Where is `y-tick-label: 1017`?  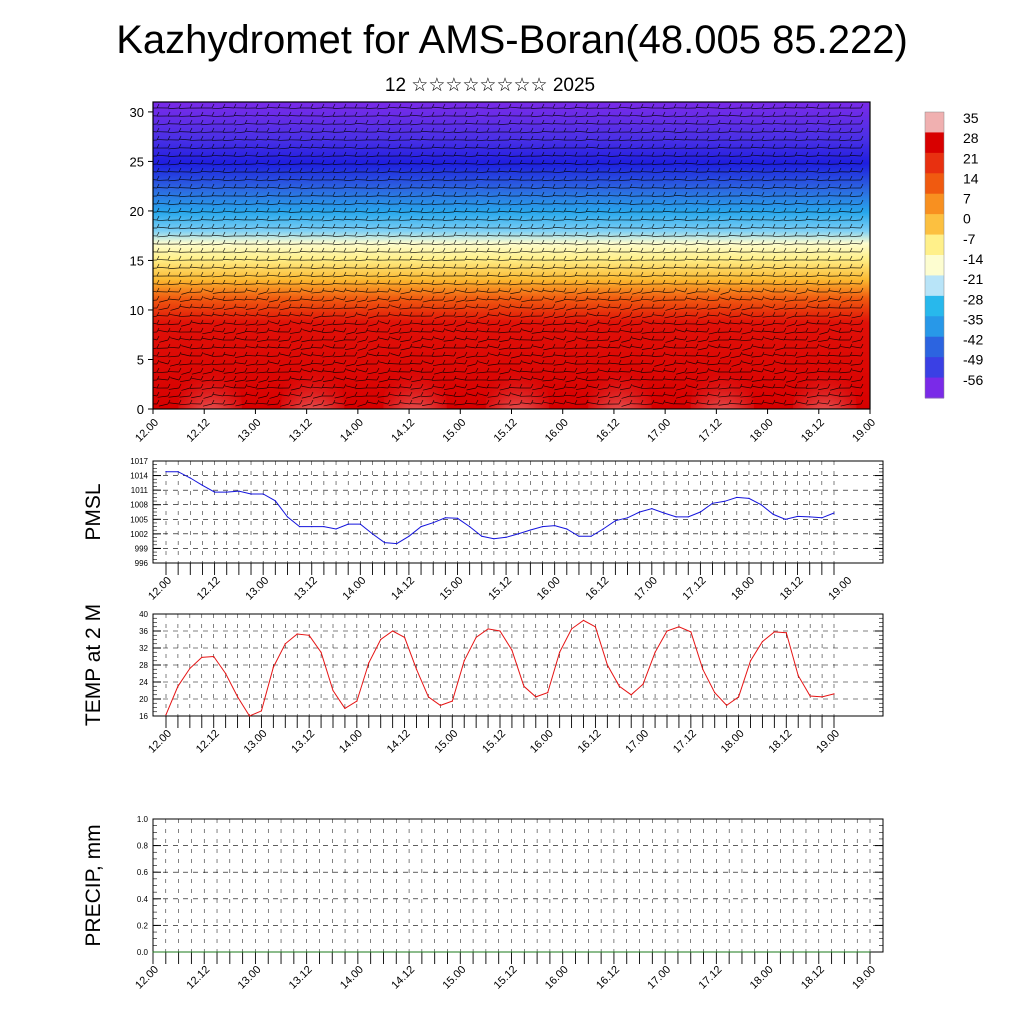
y-tick-label: 1017 is located at coordinates (139, 461).